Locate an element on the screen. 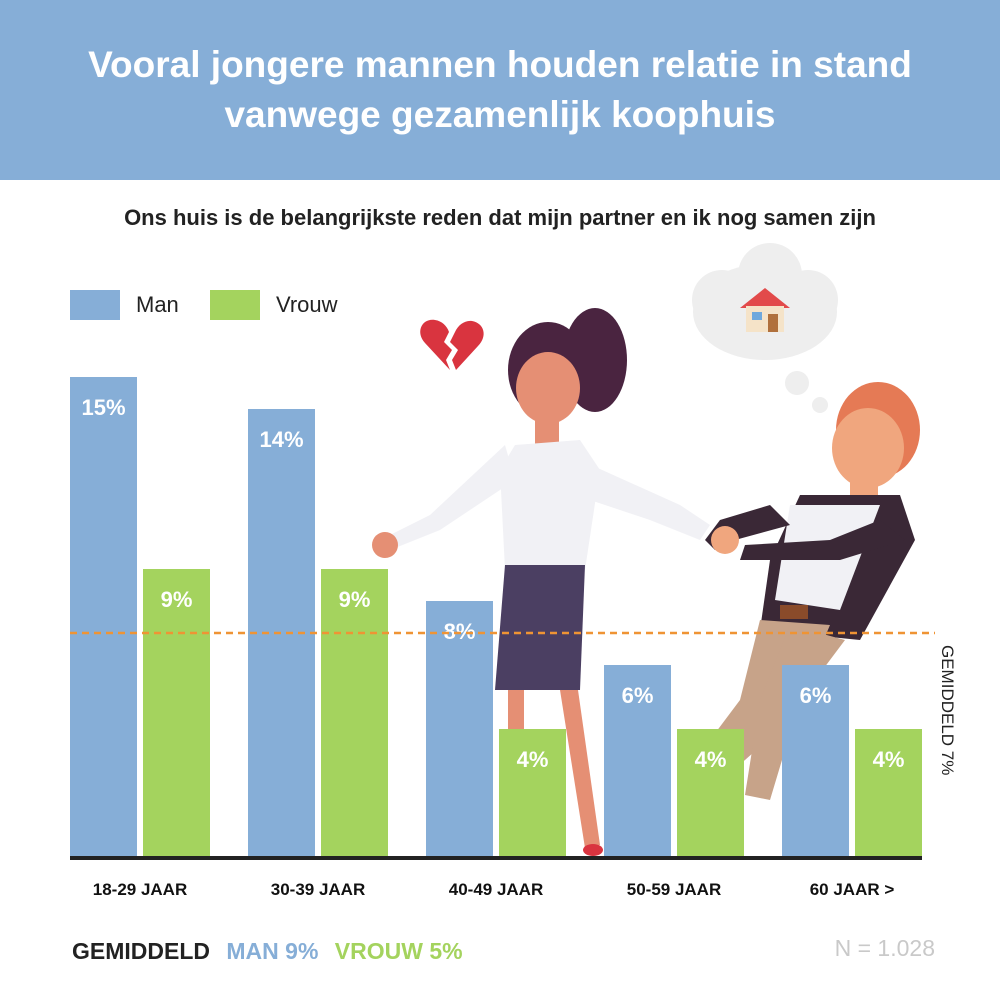  legend-vrouw: Vrouw is located at coordinates (274, 305).